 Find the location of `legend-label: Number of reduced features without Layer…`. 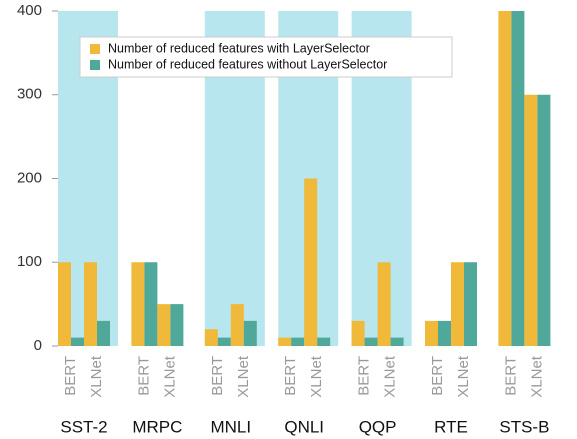

legend-label: Number of reduced features without Layer… is located at coordinates (247, 64).